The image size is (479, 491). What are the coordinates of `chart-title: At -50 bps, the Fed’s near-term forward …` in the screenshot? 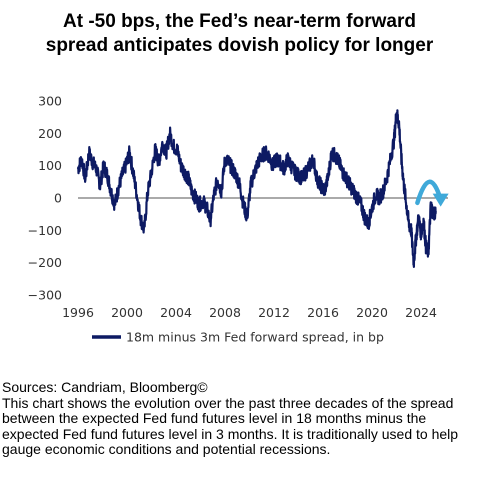 It's located at (239, 34).